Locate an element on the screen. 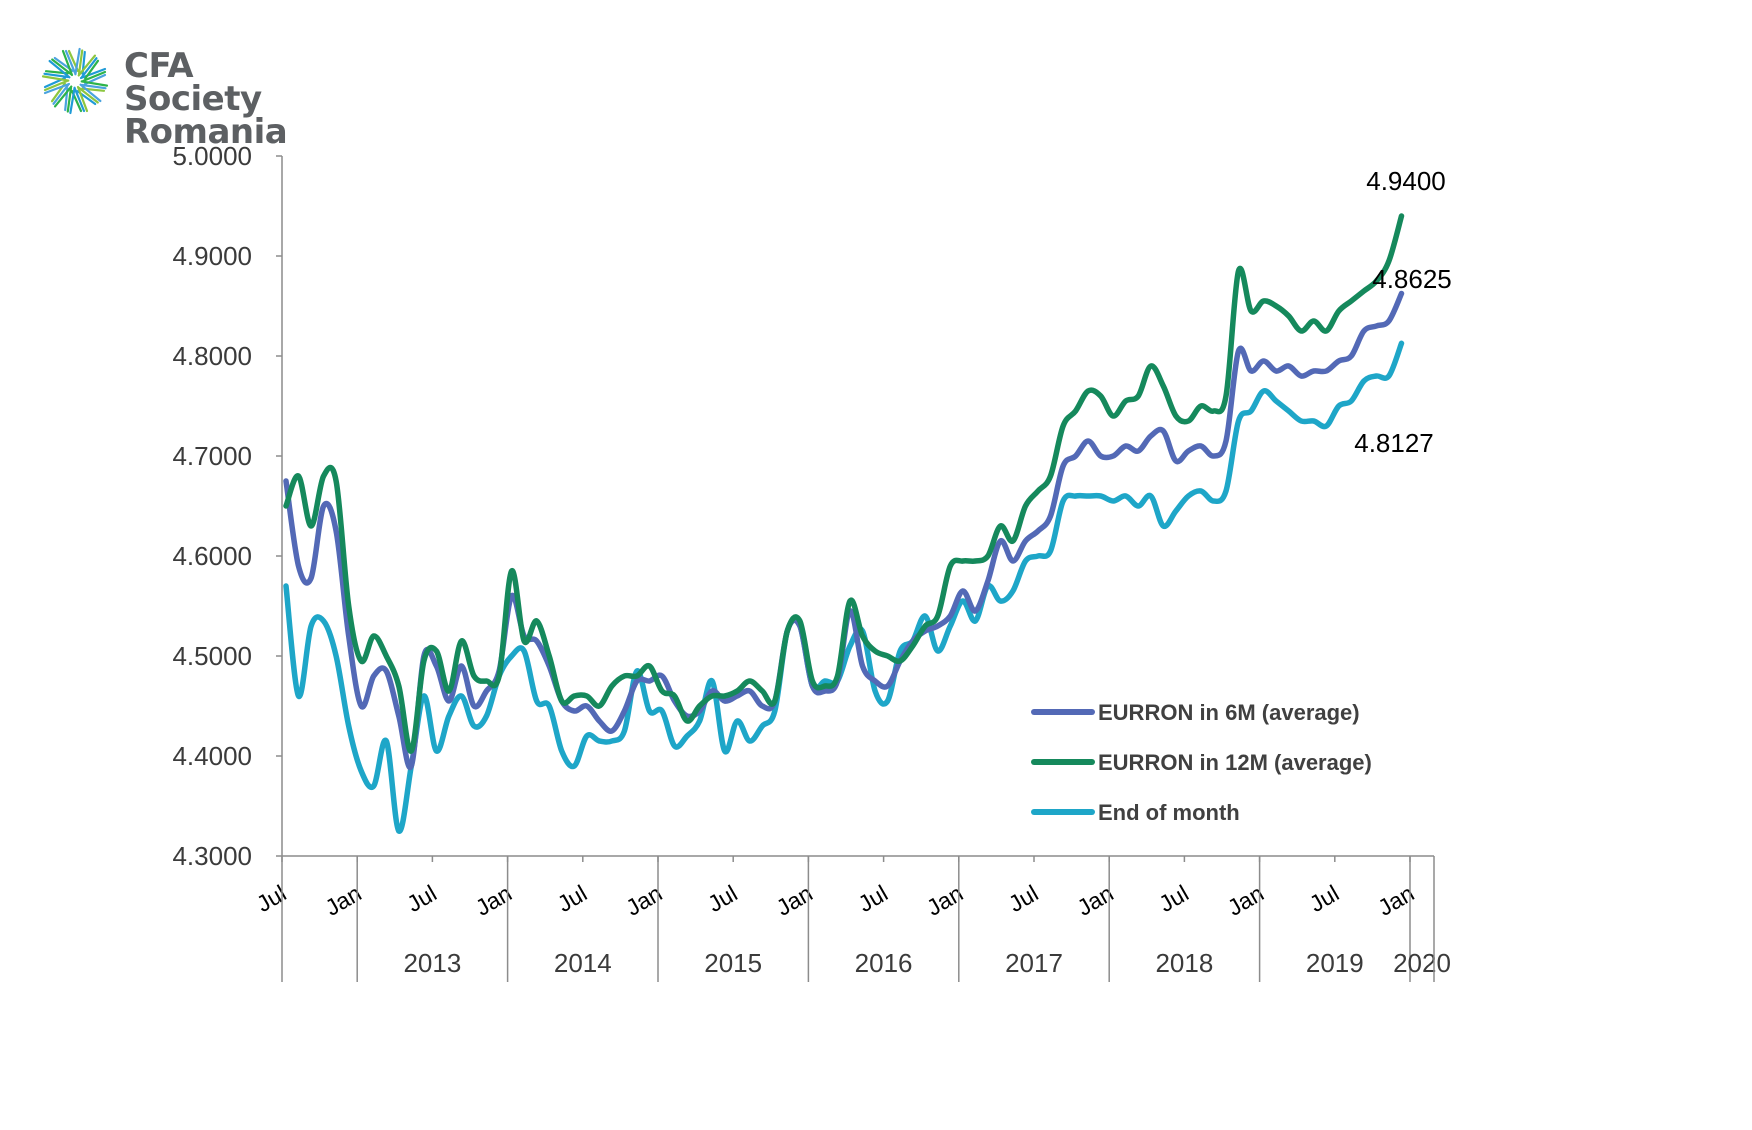 The height and width of the screenshot is (1130, 1752). y-tick-label: 4.3000 is located at coordinates (212, 856).